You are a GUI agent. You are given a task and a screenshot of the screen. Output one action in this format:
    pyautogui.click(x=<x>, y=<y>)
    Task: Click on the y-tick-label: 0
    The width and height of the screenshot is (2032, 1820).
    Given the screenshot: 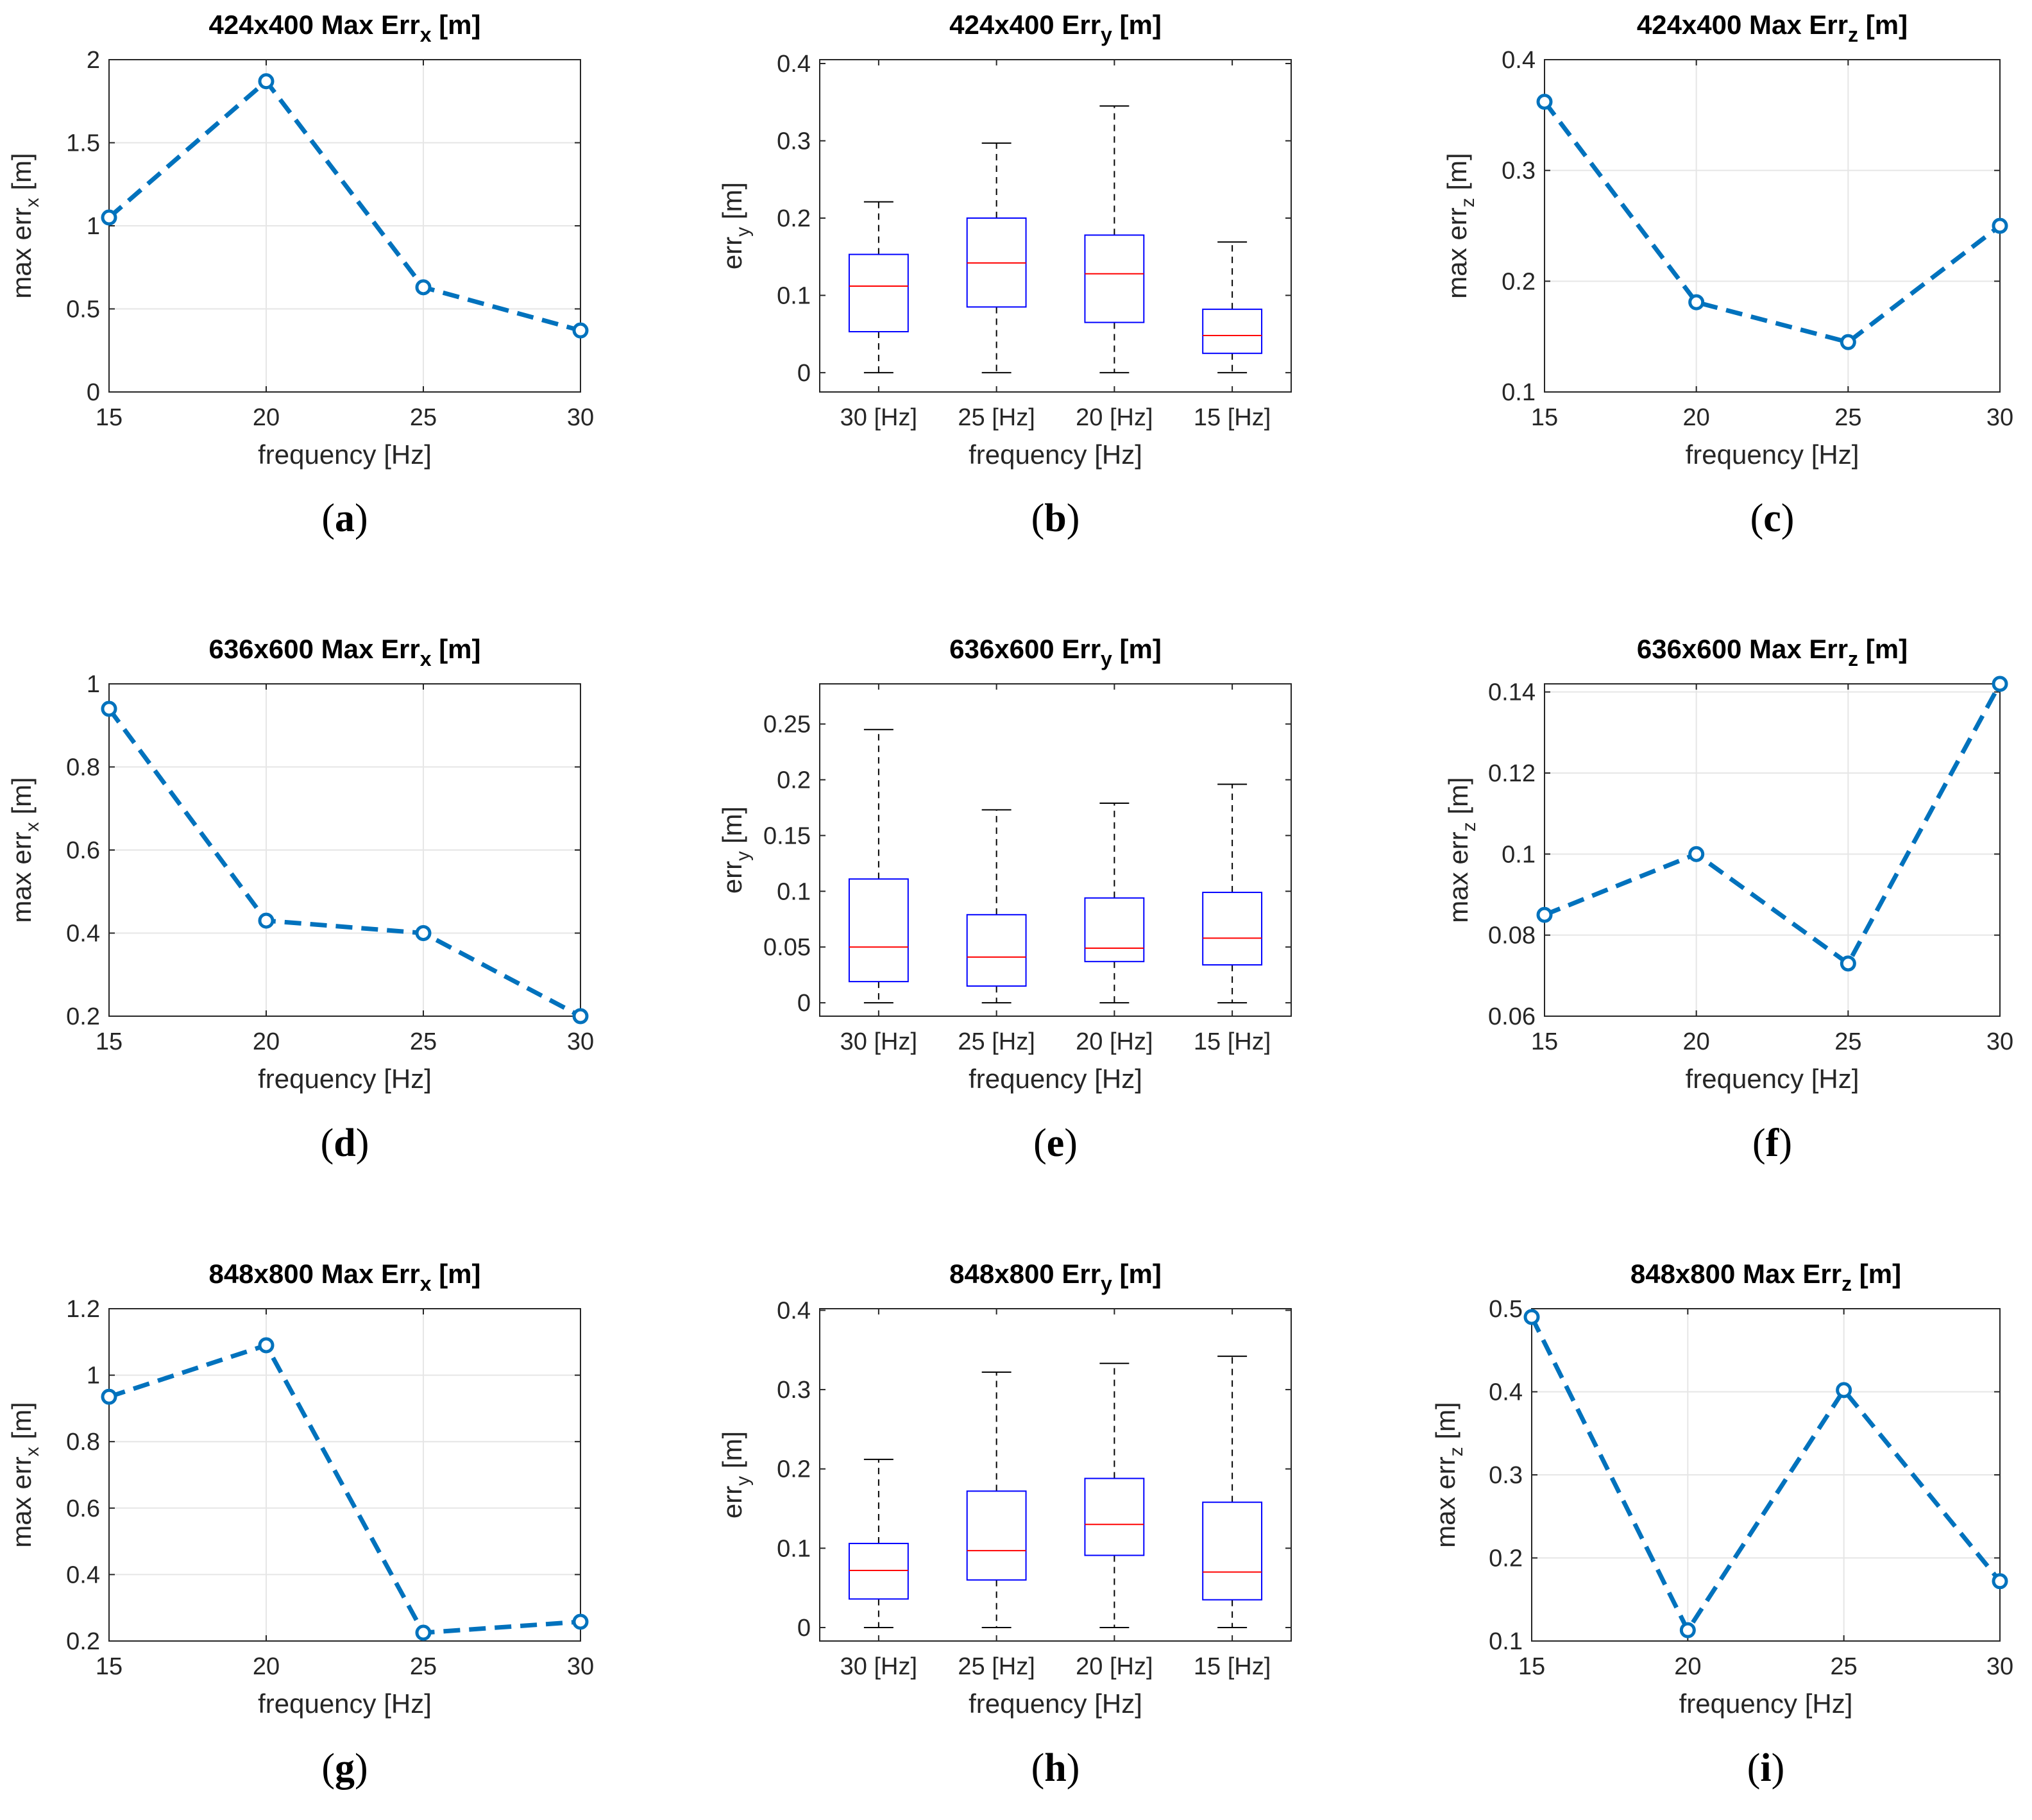 What is the action you would take?
    pyautogui.click(x=804, y=374)
    